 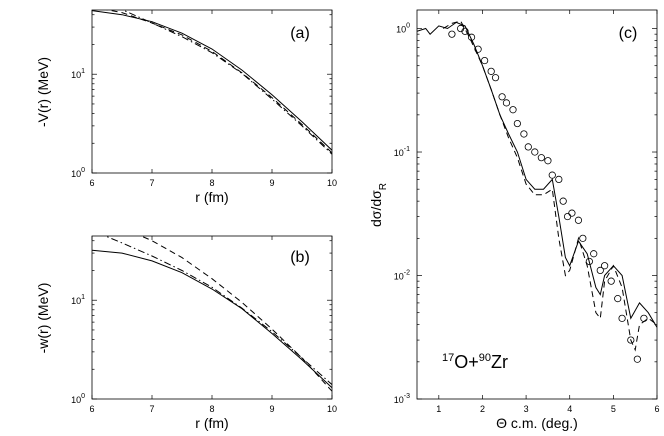 I want to click on panel-a-dashed-line, so click(x=218, y=82).